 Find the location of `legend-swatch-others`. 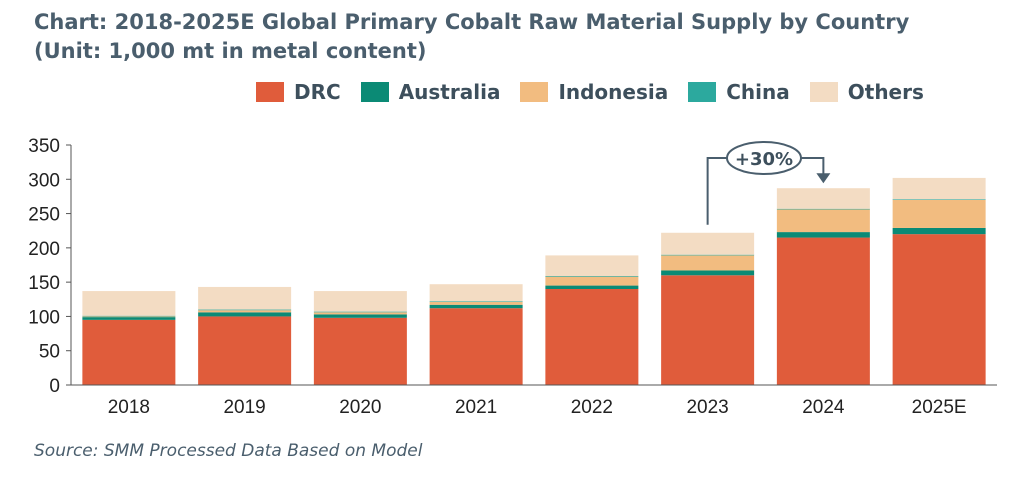

legend-swatch-others is located at coordinates (823, 92).